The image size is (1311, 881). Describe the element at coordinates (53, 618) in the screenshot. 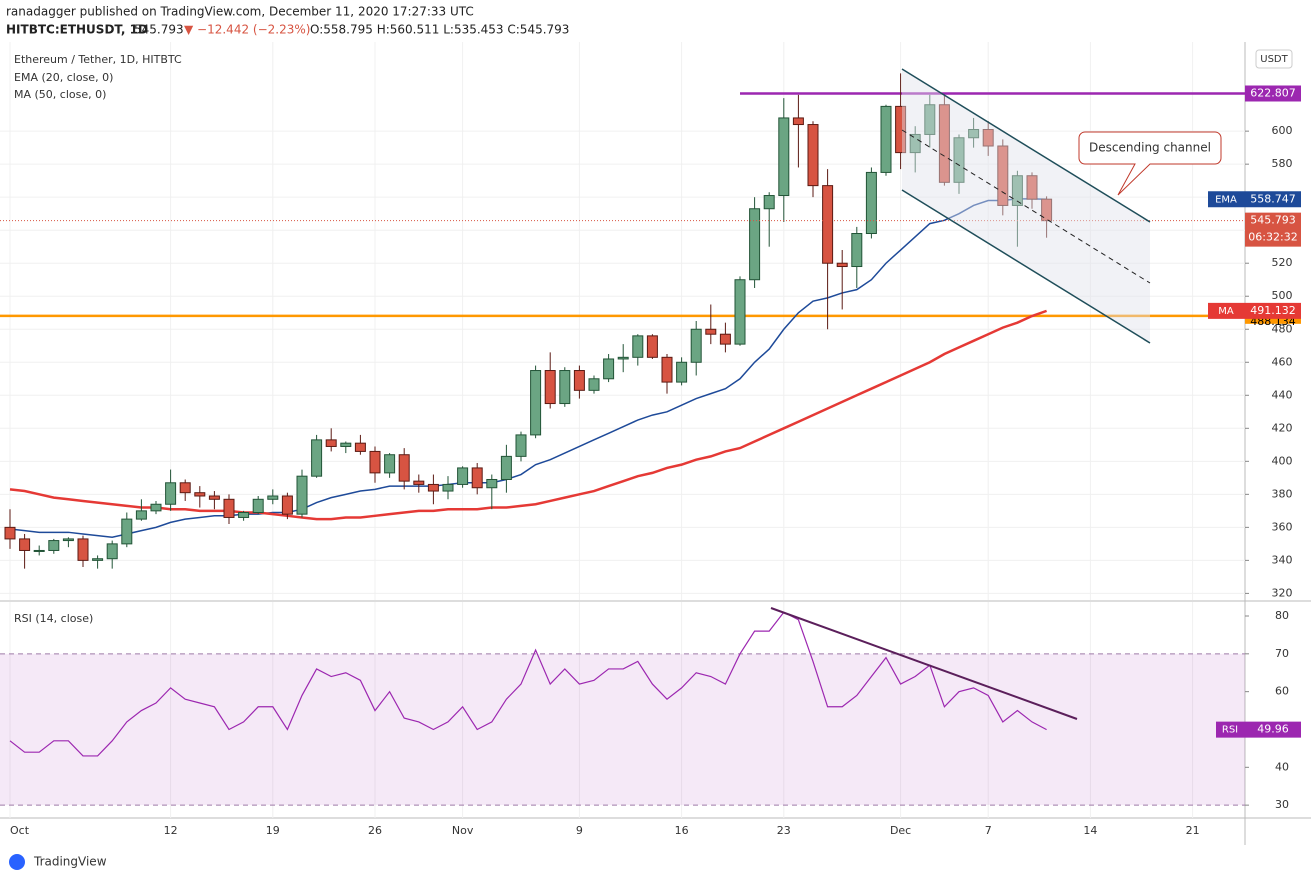

I see `rsi-legend: RSI (14, close)` at that location.